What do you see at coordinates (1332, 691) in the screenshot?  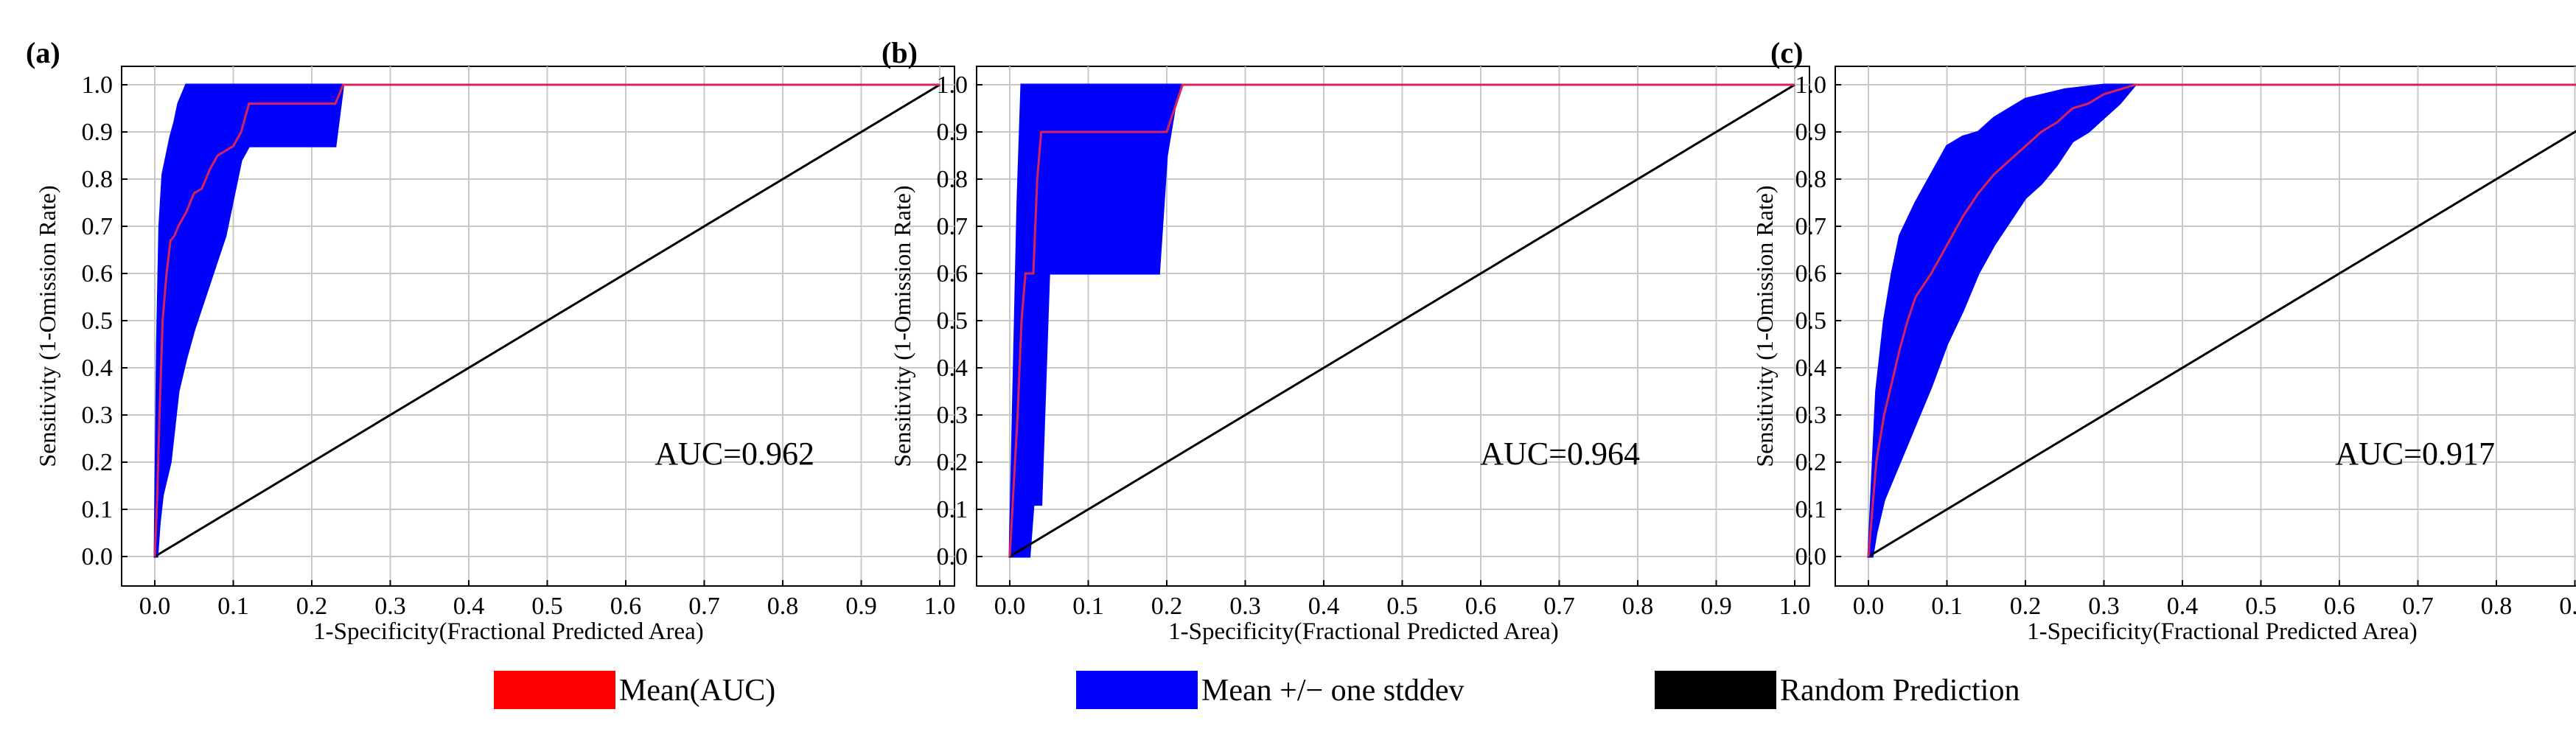 I see `legend-label: Mean +/− one stddev` at bounding box center [1332, 691].